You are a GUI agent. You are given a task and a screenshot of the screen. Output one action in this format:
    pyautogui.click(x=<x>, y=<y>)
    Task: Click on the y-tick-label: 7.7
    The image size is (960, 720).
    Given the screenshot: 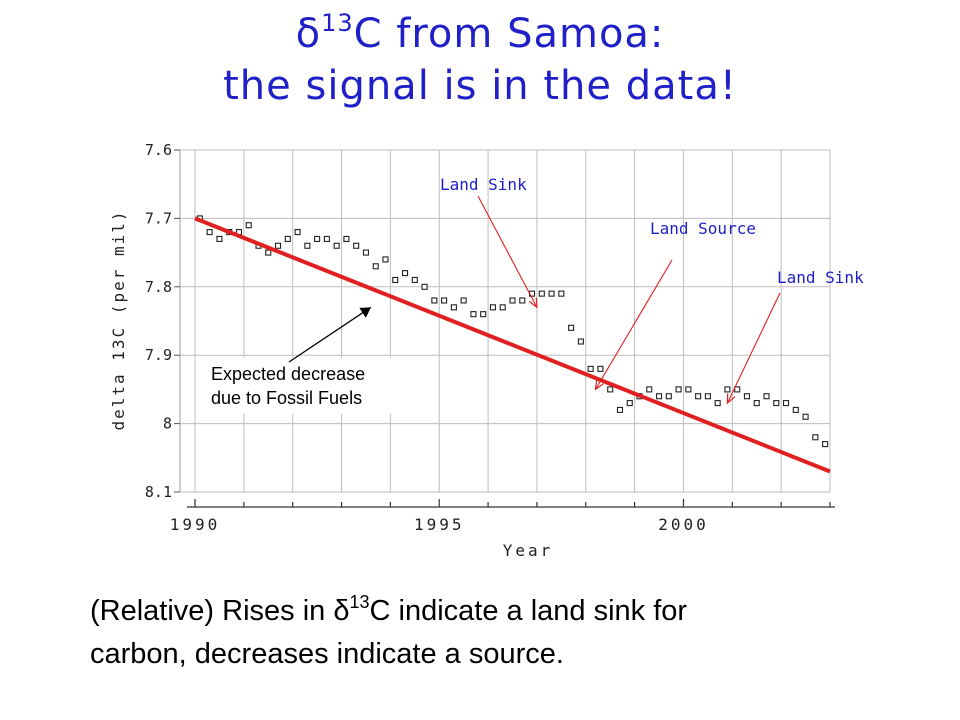 What is the action you would take?
    pyautogui.click(x=158, y=218)
    